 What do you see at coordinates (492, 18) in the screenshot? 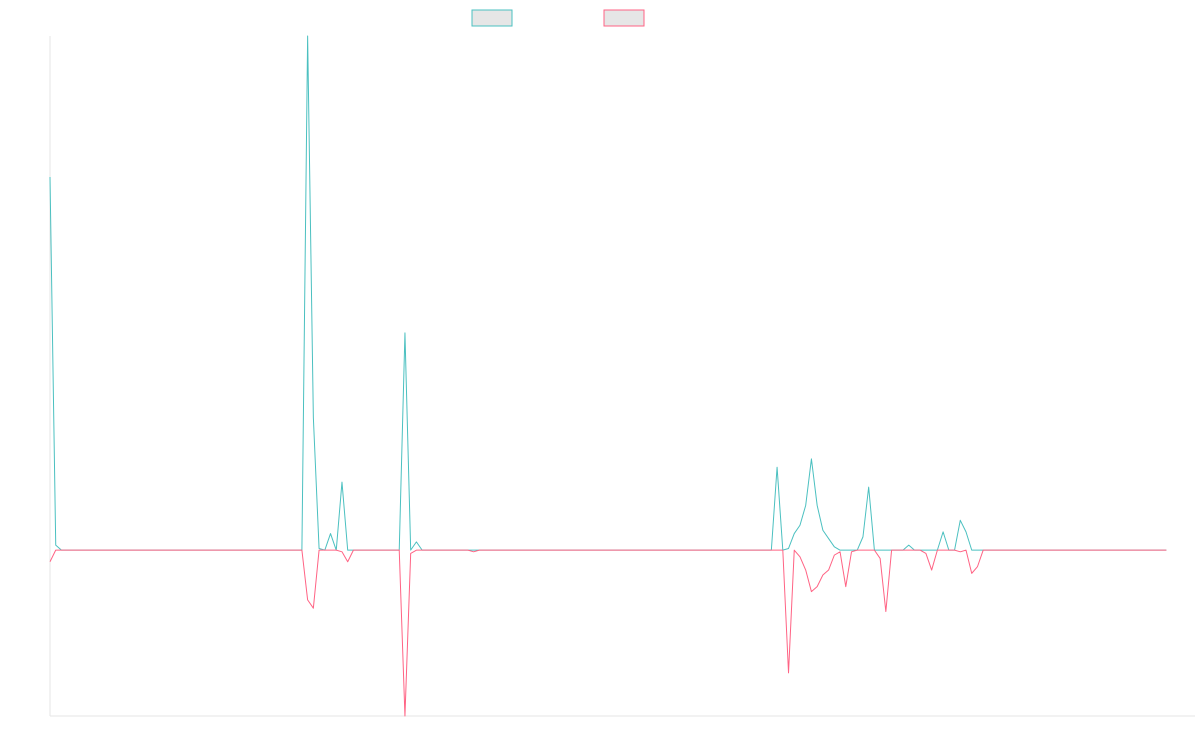
I see `legend-swatch-positive-series` at bounding box center [492, 18].